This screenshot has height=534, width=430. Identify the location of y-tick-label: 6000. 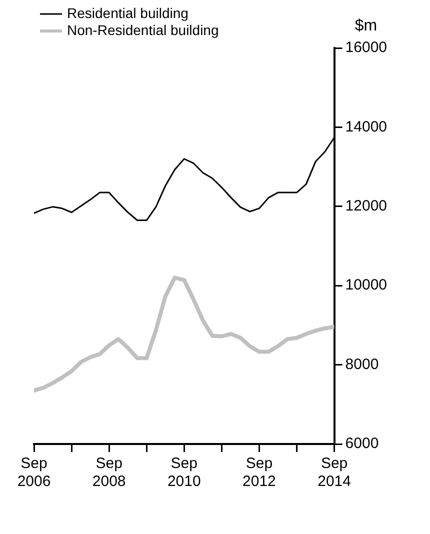
(362, 443).